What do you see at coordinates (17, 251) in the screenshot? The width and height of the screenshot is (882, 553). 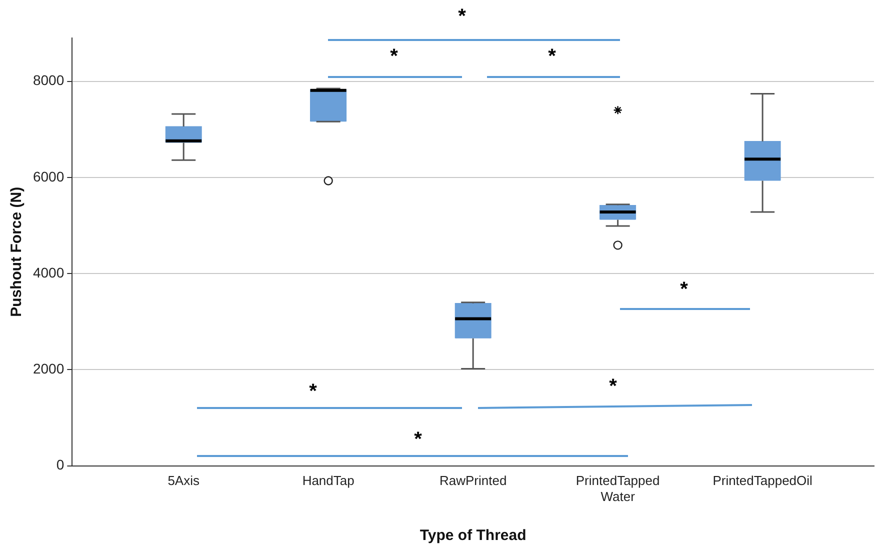 I see `y-axis-title: Pushout Force (N)` at bounding box center [17, 251].